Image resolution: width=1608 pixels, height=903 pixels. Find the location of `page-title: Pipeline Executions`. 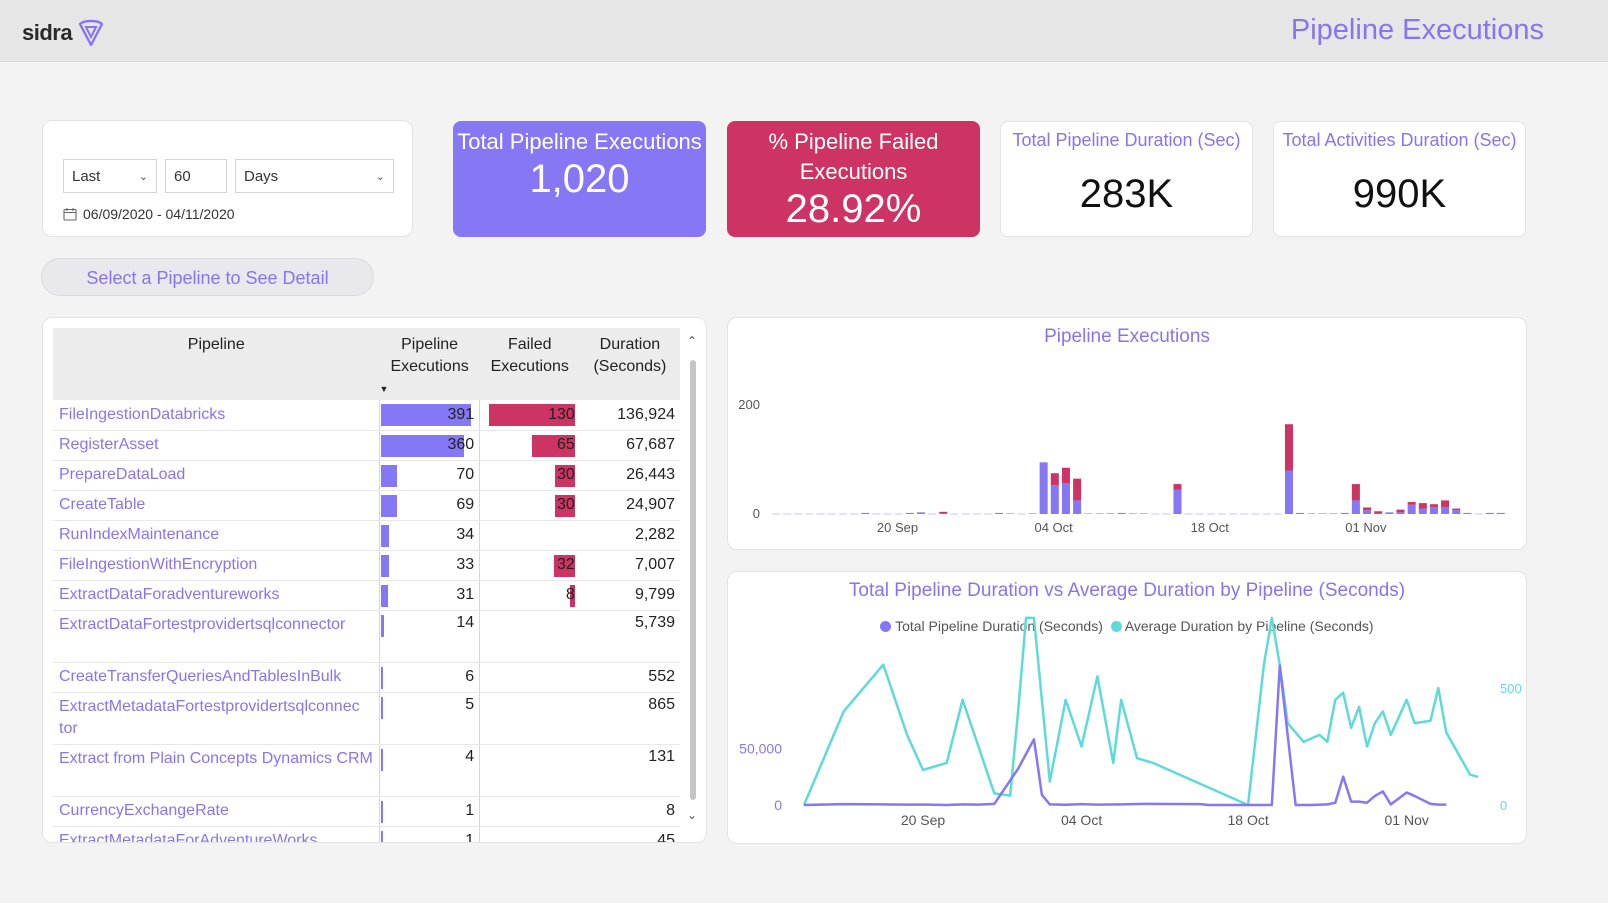

page-title: Pipeline Executions is located at coordinates (1417, 30).